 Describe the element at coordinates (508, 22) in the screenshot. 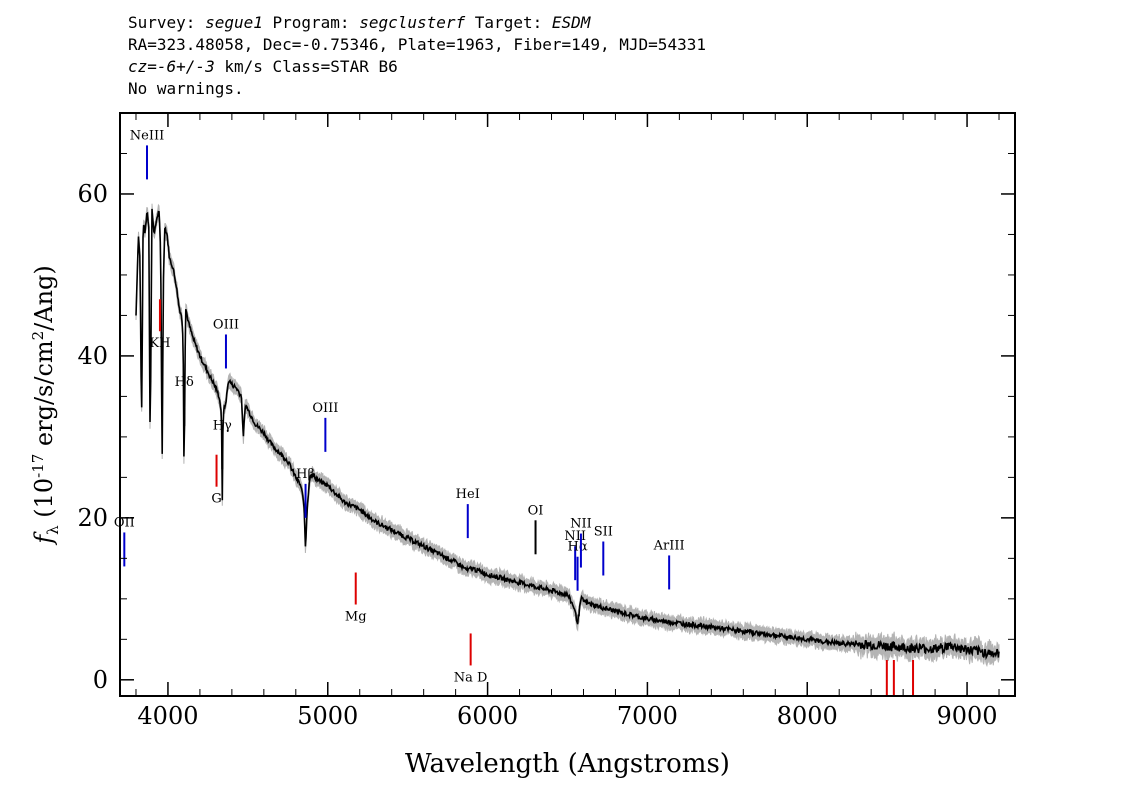

I see `target-label: Target:` at that location.